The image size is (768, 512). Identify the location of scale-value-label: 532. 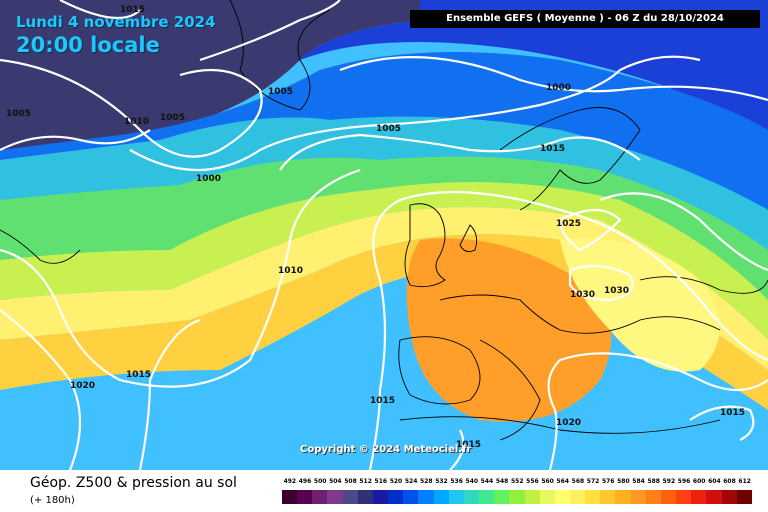
(441, 481).